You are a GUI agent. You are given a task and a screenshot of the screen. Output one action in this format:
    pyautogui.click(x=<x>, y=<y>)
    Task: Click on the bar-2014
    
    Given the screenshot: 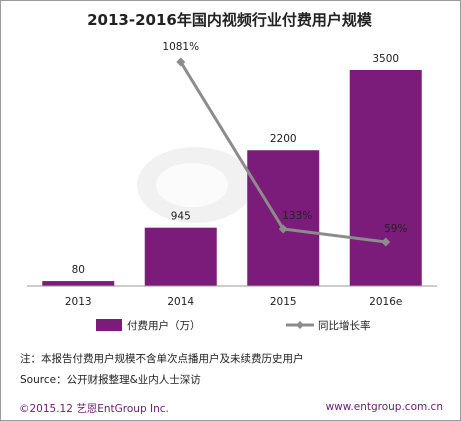 What is the action you would take?
    pyautogui.click(x=180, y=256)
    